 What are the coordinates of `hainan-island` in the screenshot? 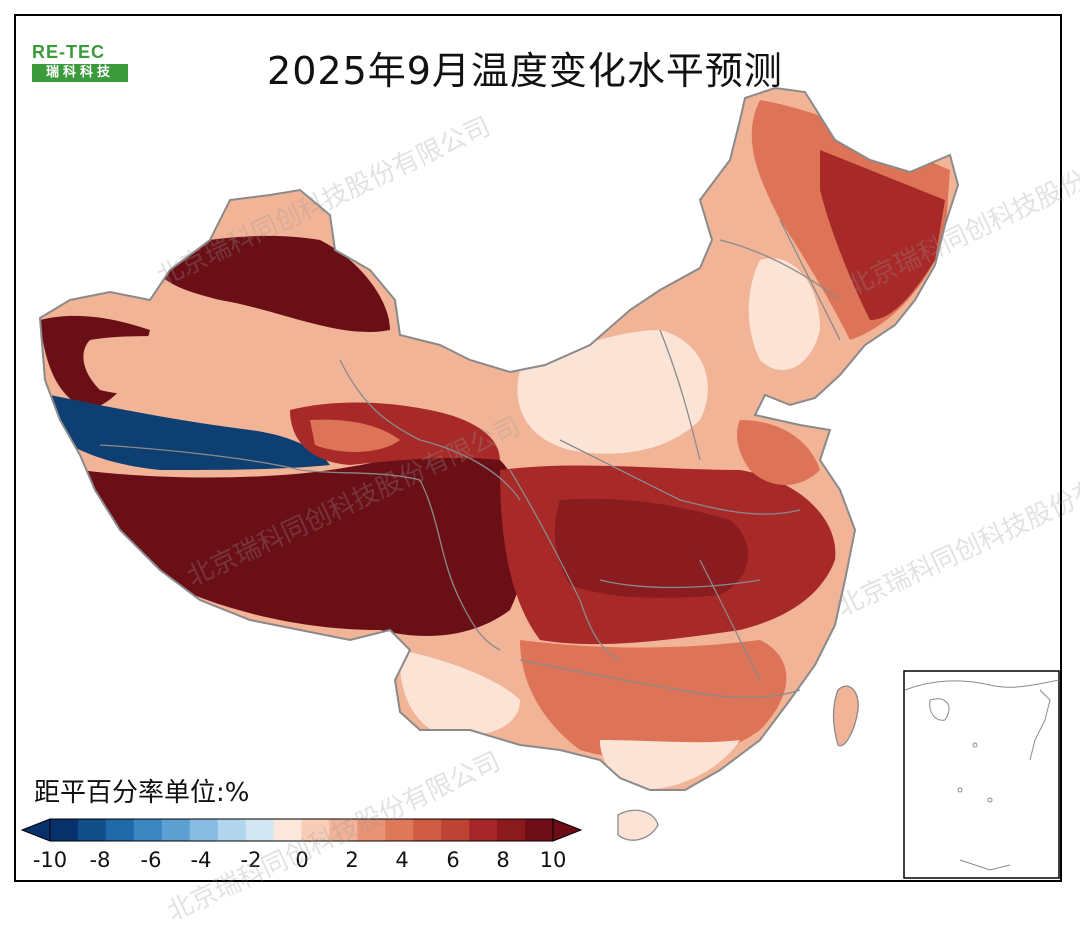 It's located at (638, 825).